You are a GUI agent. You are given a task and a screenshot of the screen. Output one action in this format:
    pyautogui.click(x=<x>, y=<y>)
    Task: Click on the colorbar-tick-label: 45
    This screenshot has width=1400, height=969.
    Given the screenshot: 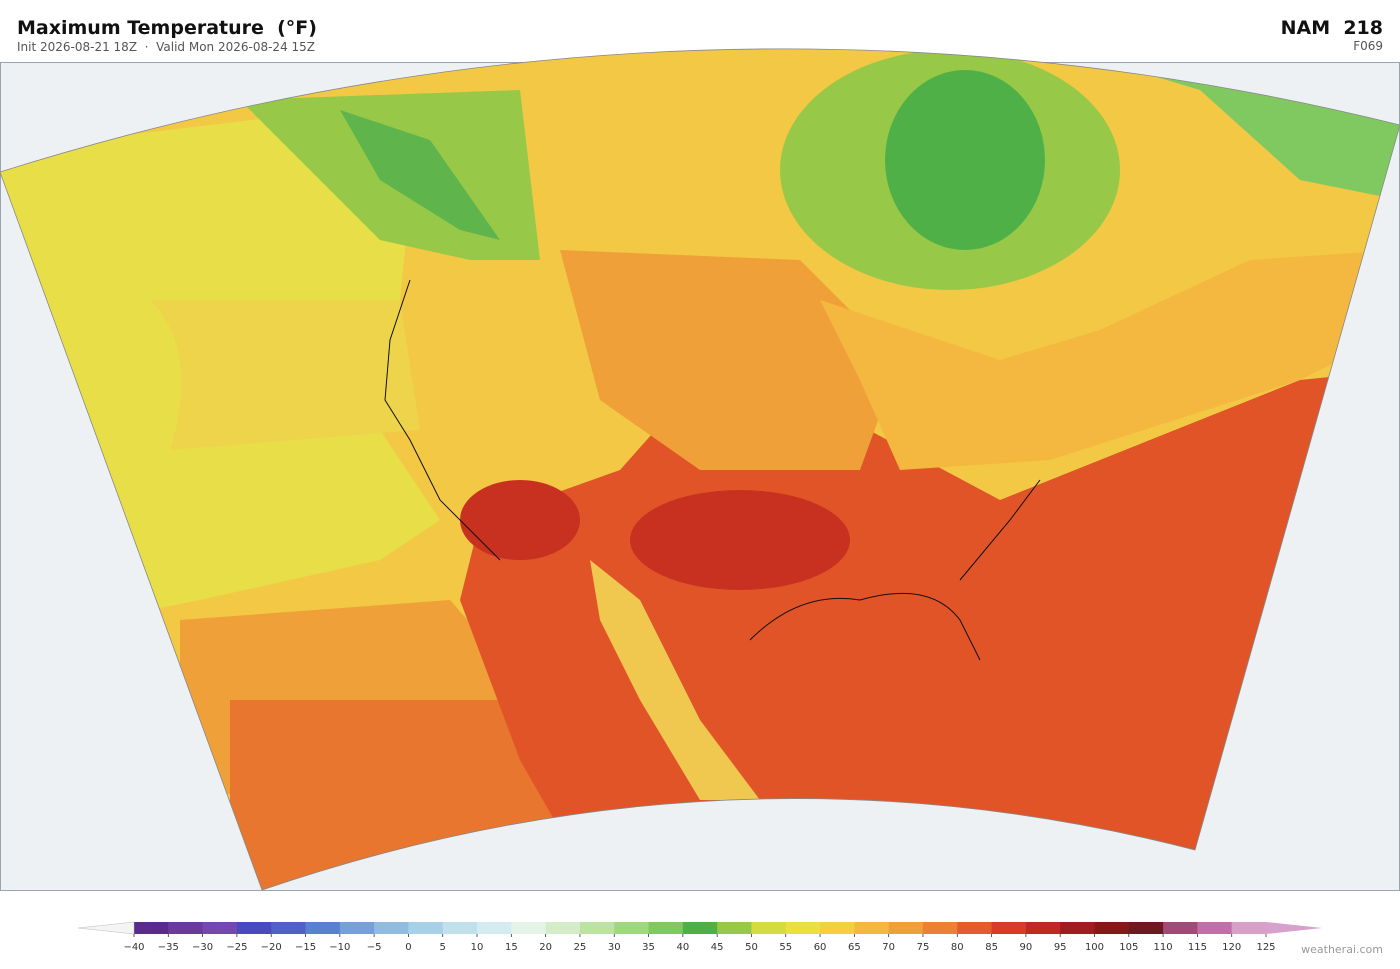 What is the action you would take?
    pyautogui.click(x=717, y=947)
    